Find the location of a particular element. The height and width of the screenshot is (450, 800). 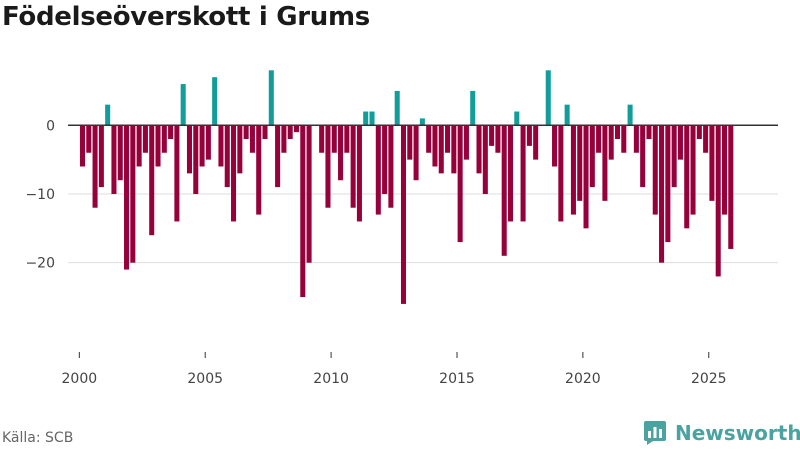

brand-name: Newsworthy is located at coordinates (737, 433).